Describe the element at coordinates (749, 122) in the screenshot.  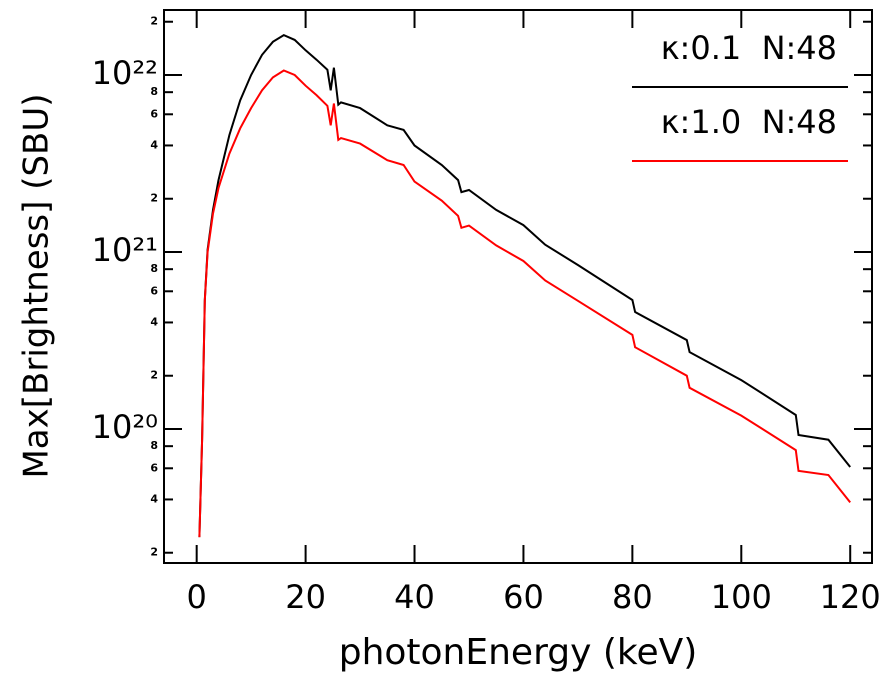
I see `legend-label: κ:1.0 N:48` at that location.